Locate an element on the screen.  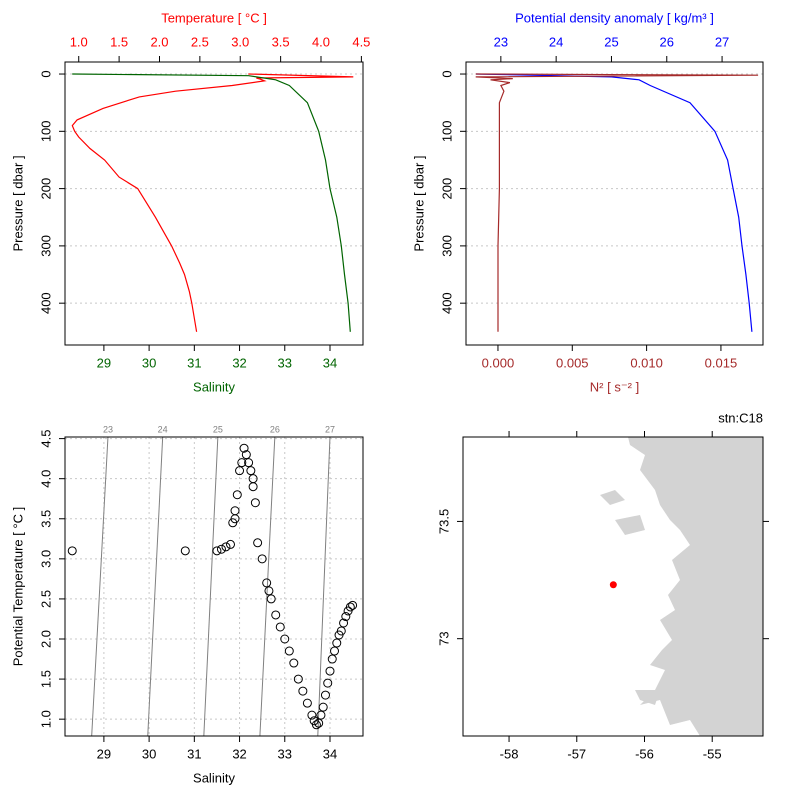
x-tick-label: 24 is located at coordinates (556, 41).